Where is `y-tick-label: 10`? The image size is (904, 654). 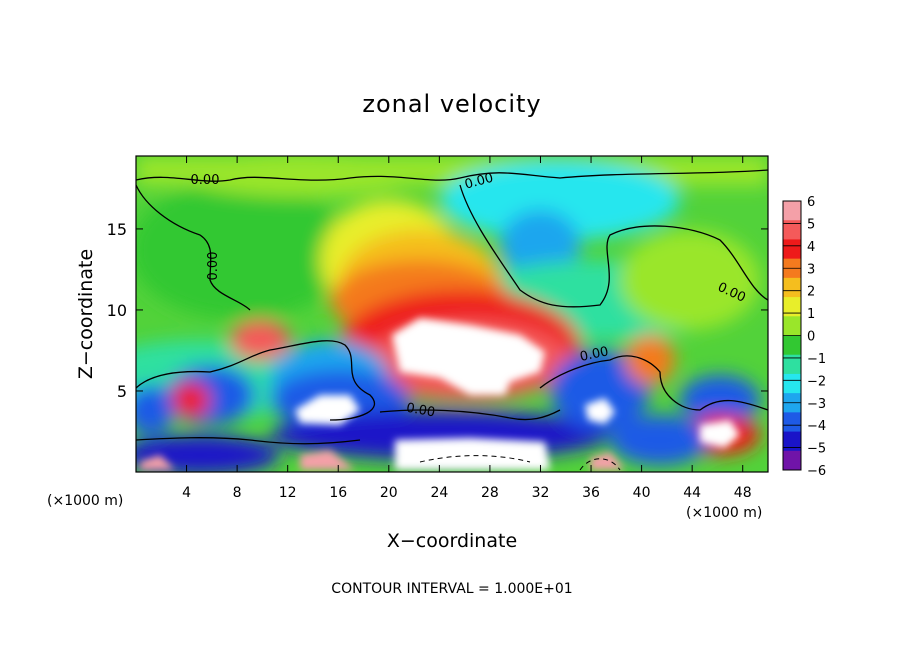 y-tick-label: 10 is located at coordinates (117, 310).